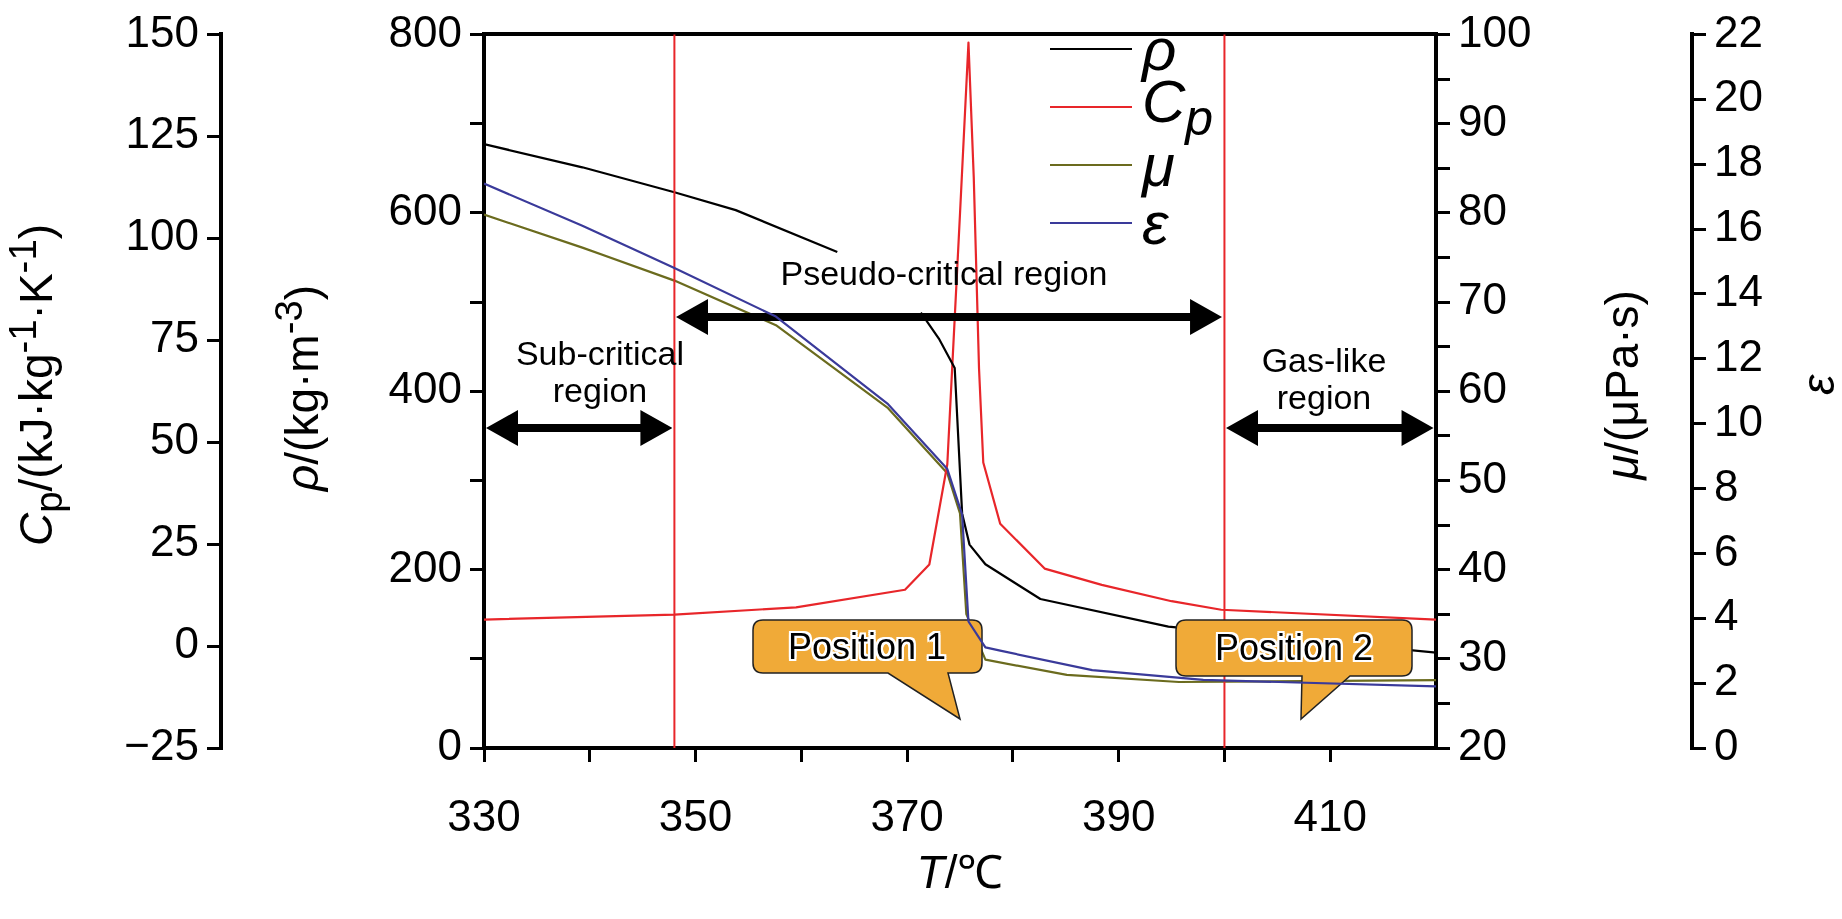 The width and height of the screenshot is (1842, 919). What do you see at coordinates (907, 815) in the screenshot?
I see `x-tick-label: 370` at bounding box center [907, 815].